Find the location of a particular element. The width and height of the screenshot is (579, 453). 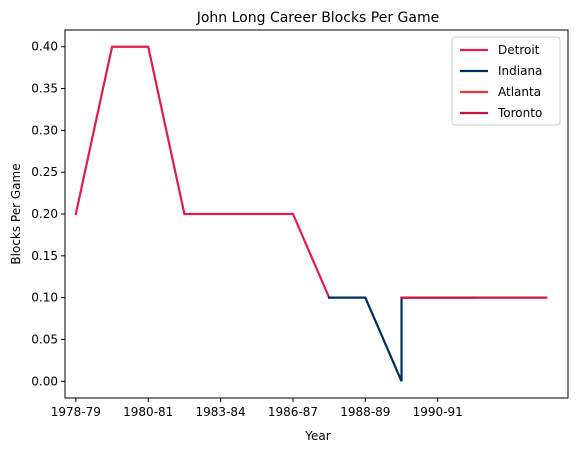

x-axis-label: Year is located at coordinates (317, 436).